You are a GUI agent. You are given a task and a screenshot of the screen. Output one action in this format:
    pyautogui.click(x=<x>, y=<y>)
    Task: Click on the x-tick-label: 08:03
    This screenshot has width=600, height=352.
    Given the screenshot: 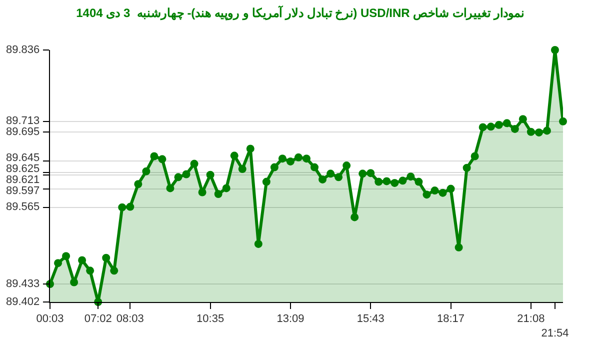 What is the action you would take?
    pyautogui.click(x=130, y=319)
    